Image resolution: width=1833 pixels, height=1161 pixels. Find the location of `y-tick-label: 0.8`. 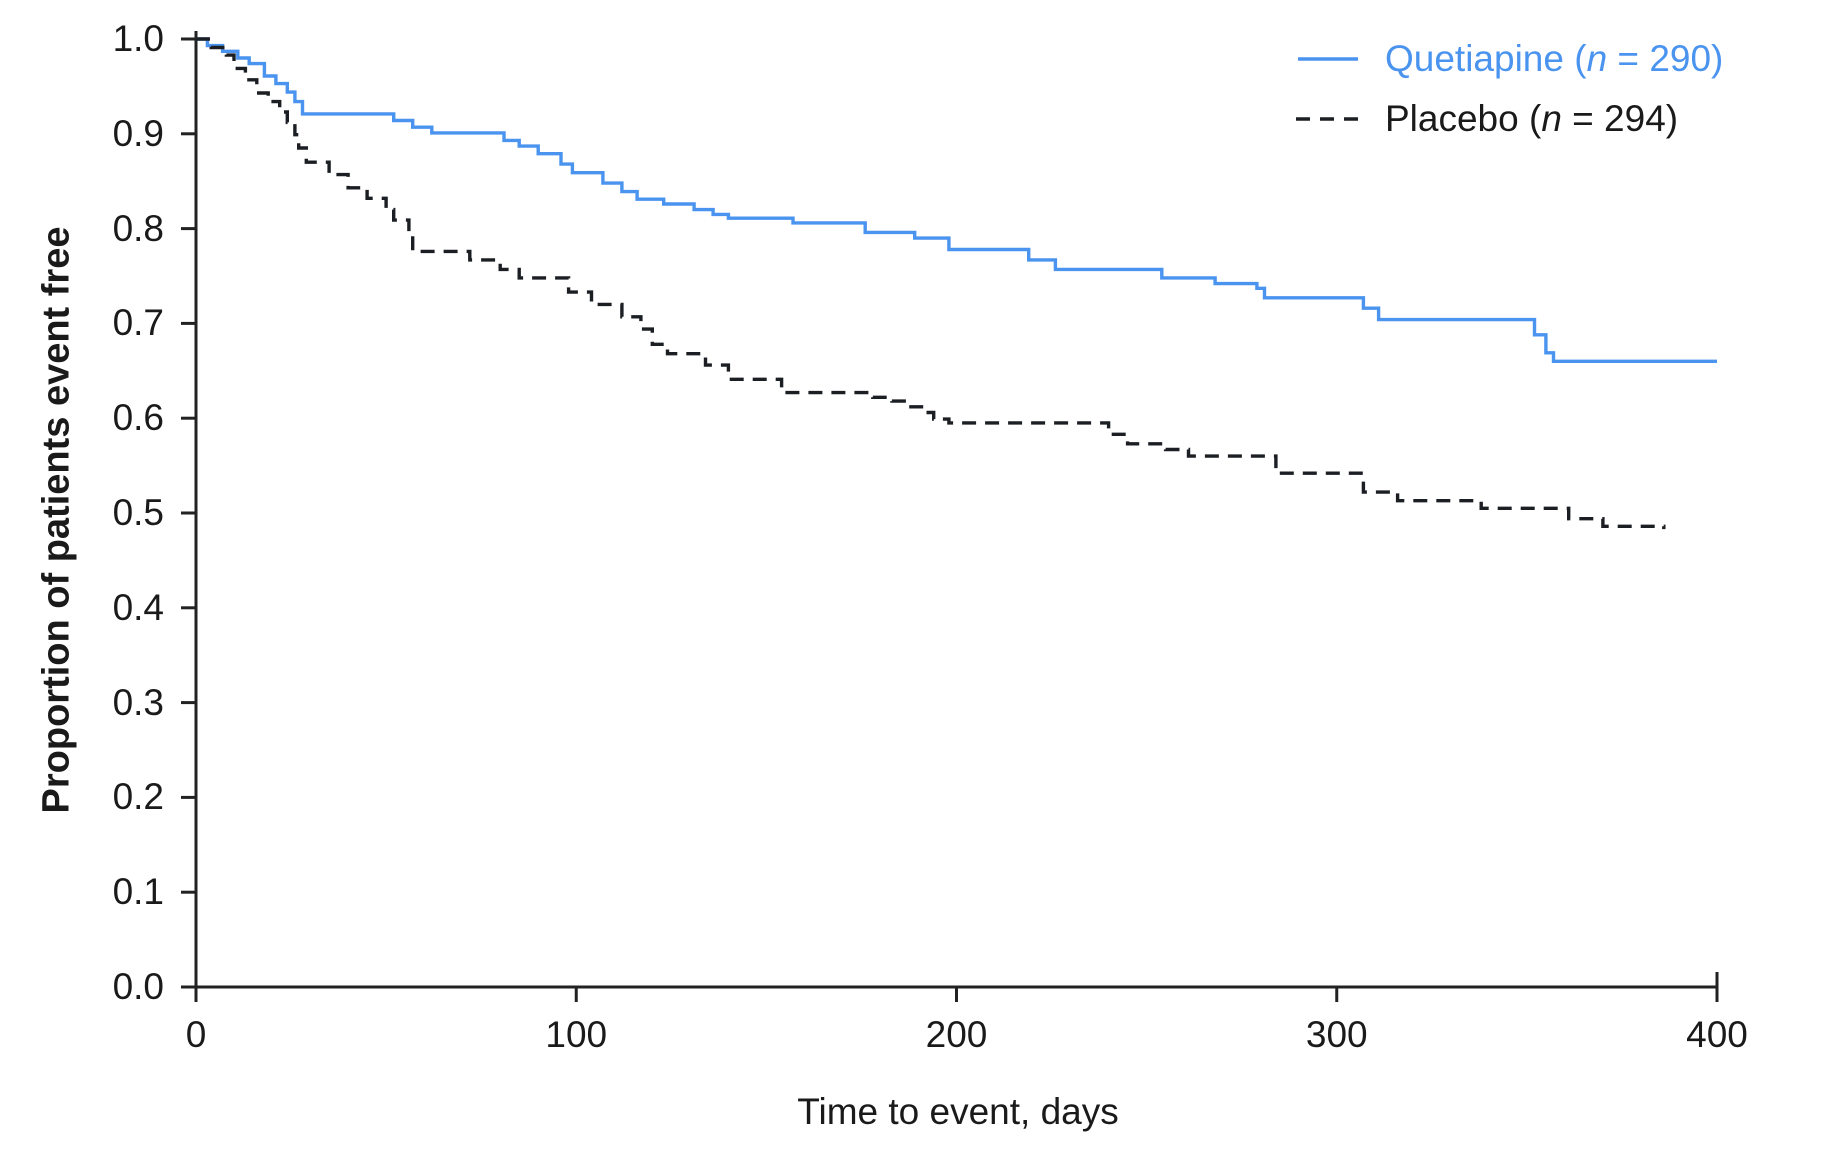

y-tick-label: 0.8 is located at coordinates (138, 228).